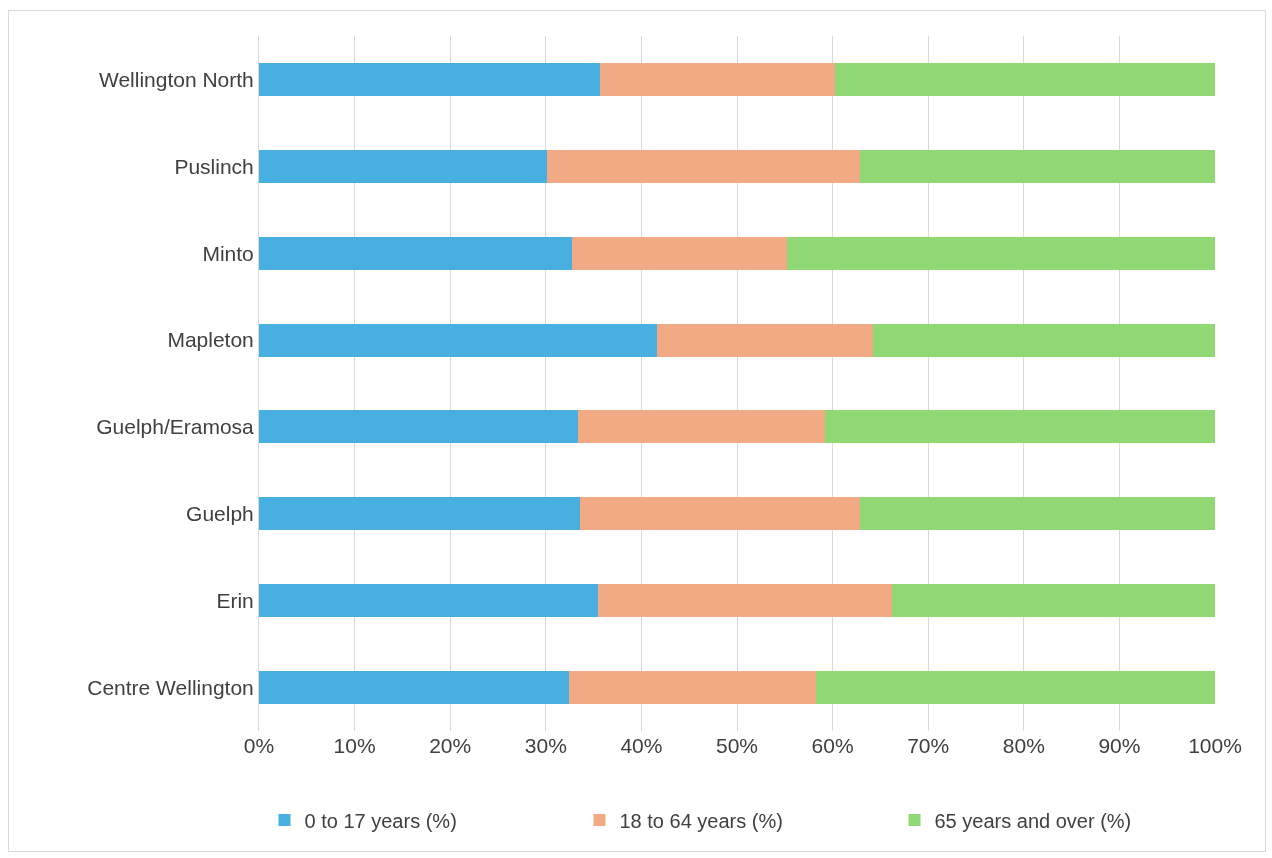 Image resolution: width=1272 pixels, height=858 pixels. Describe the element at coordinates (220, 514) in the screenshot. I see `y-tick-label: Guelph` at that location.